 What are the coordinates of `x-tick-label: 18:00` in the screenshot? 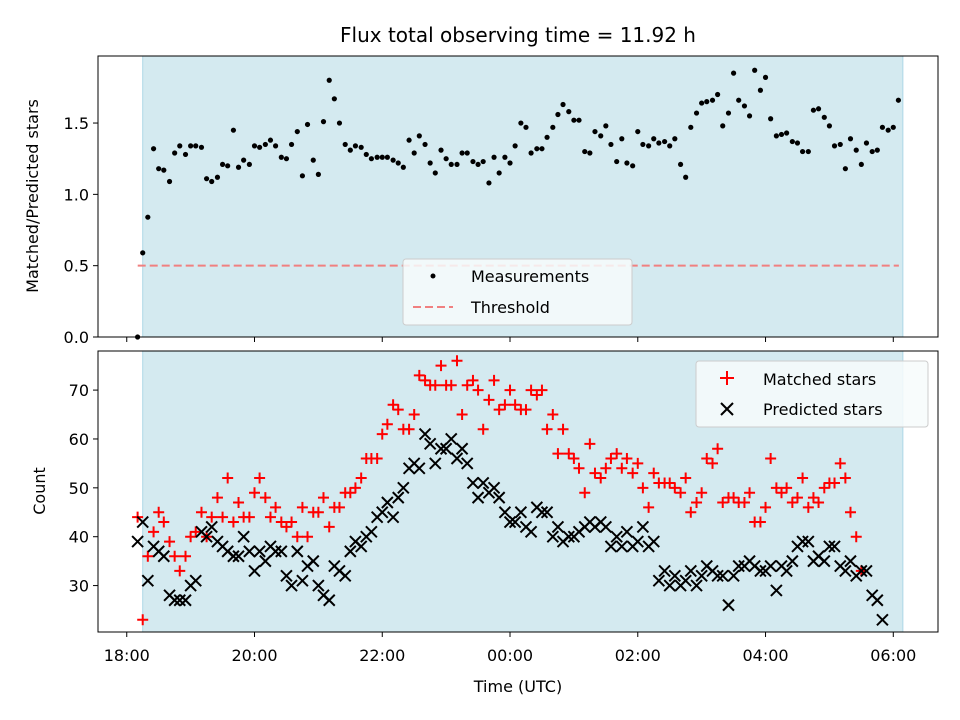 It's located at (127, 655).